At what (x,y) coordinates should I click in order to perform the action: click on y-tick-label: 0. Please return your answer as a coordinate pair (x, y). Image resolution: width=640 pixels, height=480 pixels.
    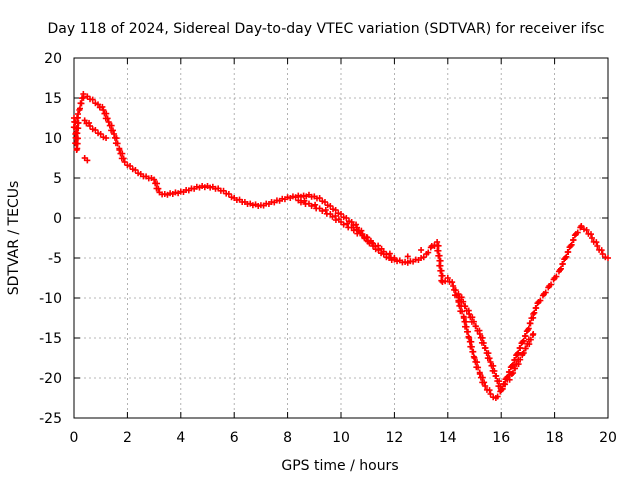
    Looking at the image, I should click on (57, 219).